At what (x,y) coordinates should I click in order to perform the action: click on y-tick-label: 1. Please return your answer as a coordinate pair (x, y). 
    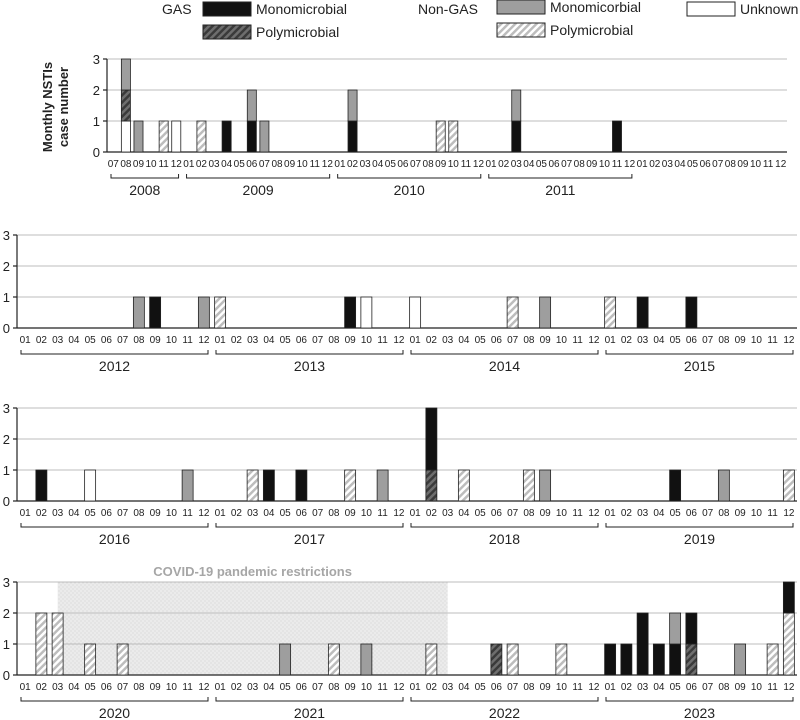
    Looking at the image, I should click on (6, 644).